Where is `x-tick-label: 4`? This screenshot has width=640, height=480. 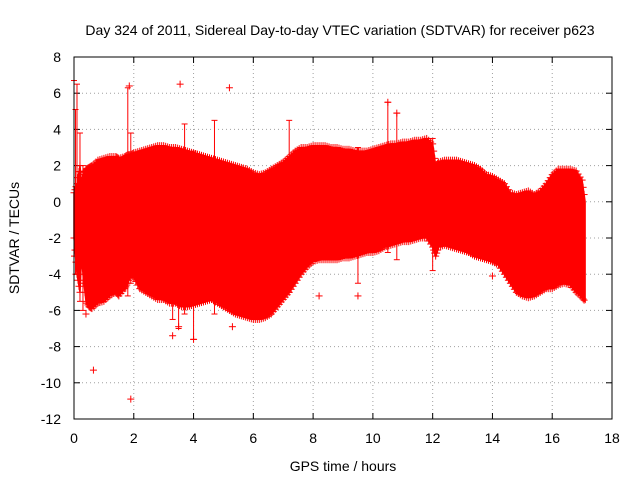
x-tick-label: 4 is located at coordinates (194, 438).